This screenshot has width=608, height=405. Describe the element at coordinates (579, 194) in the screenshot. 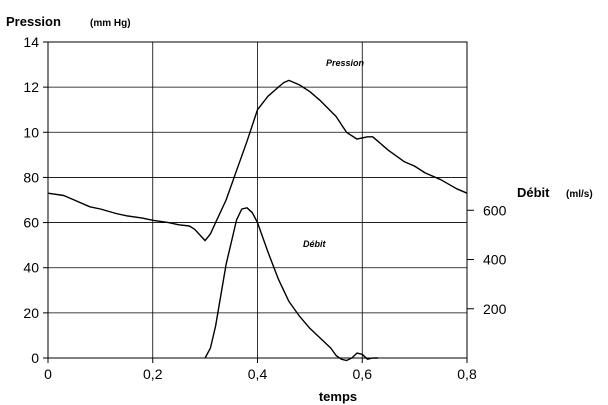

I see `right-axis-unit: (ml/s)` at that location.